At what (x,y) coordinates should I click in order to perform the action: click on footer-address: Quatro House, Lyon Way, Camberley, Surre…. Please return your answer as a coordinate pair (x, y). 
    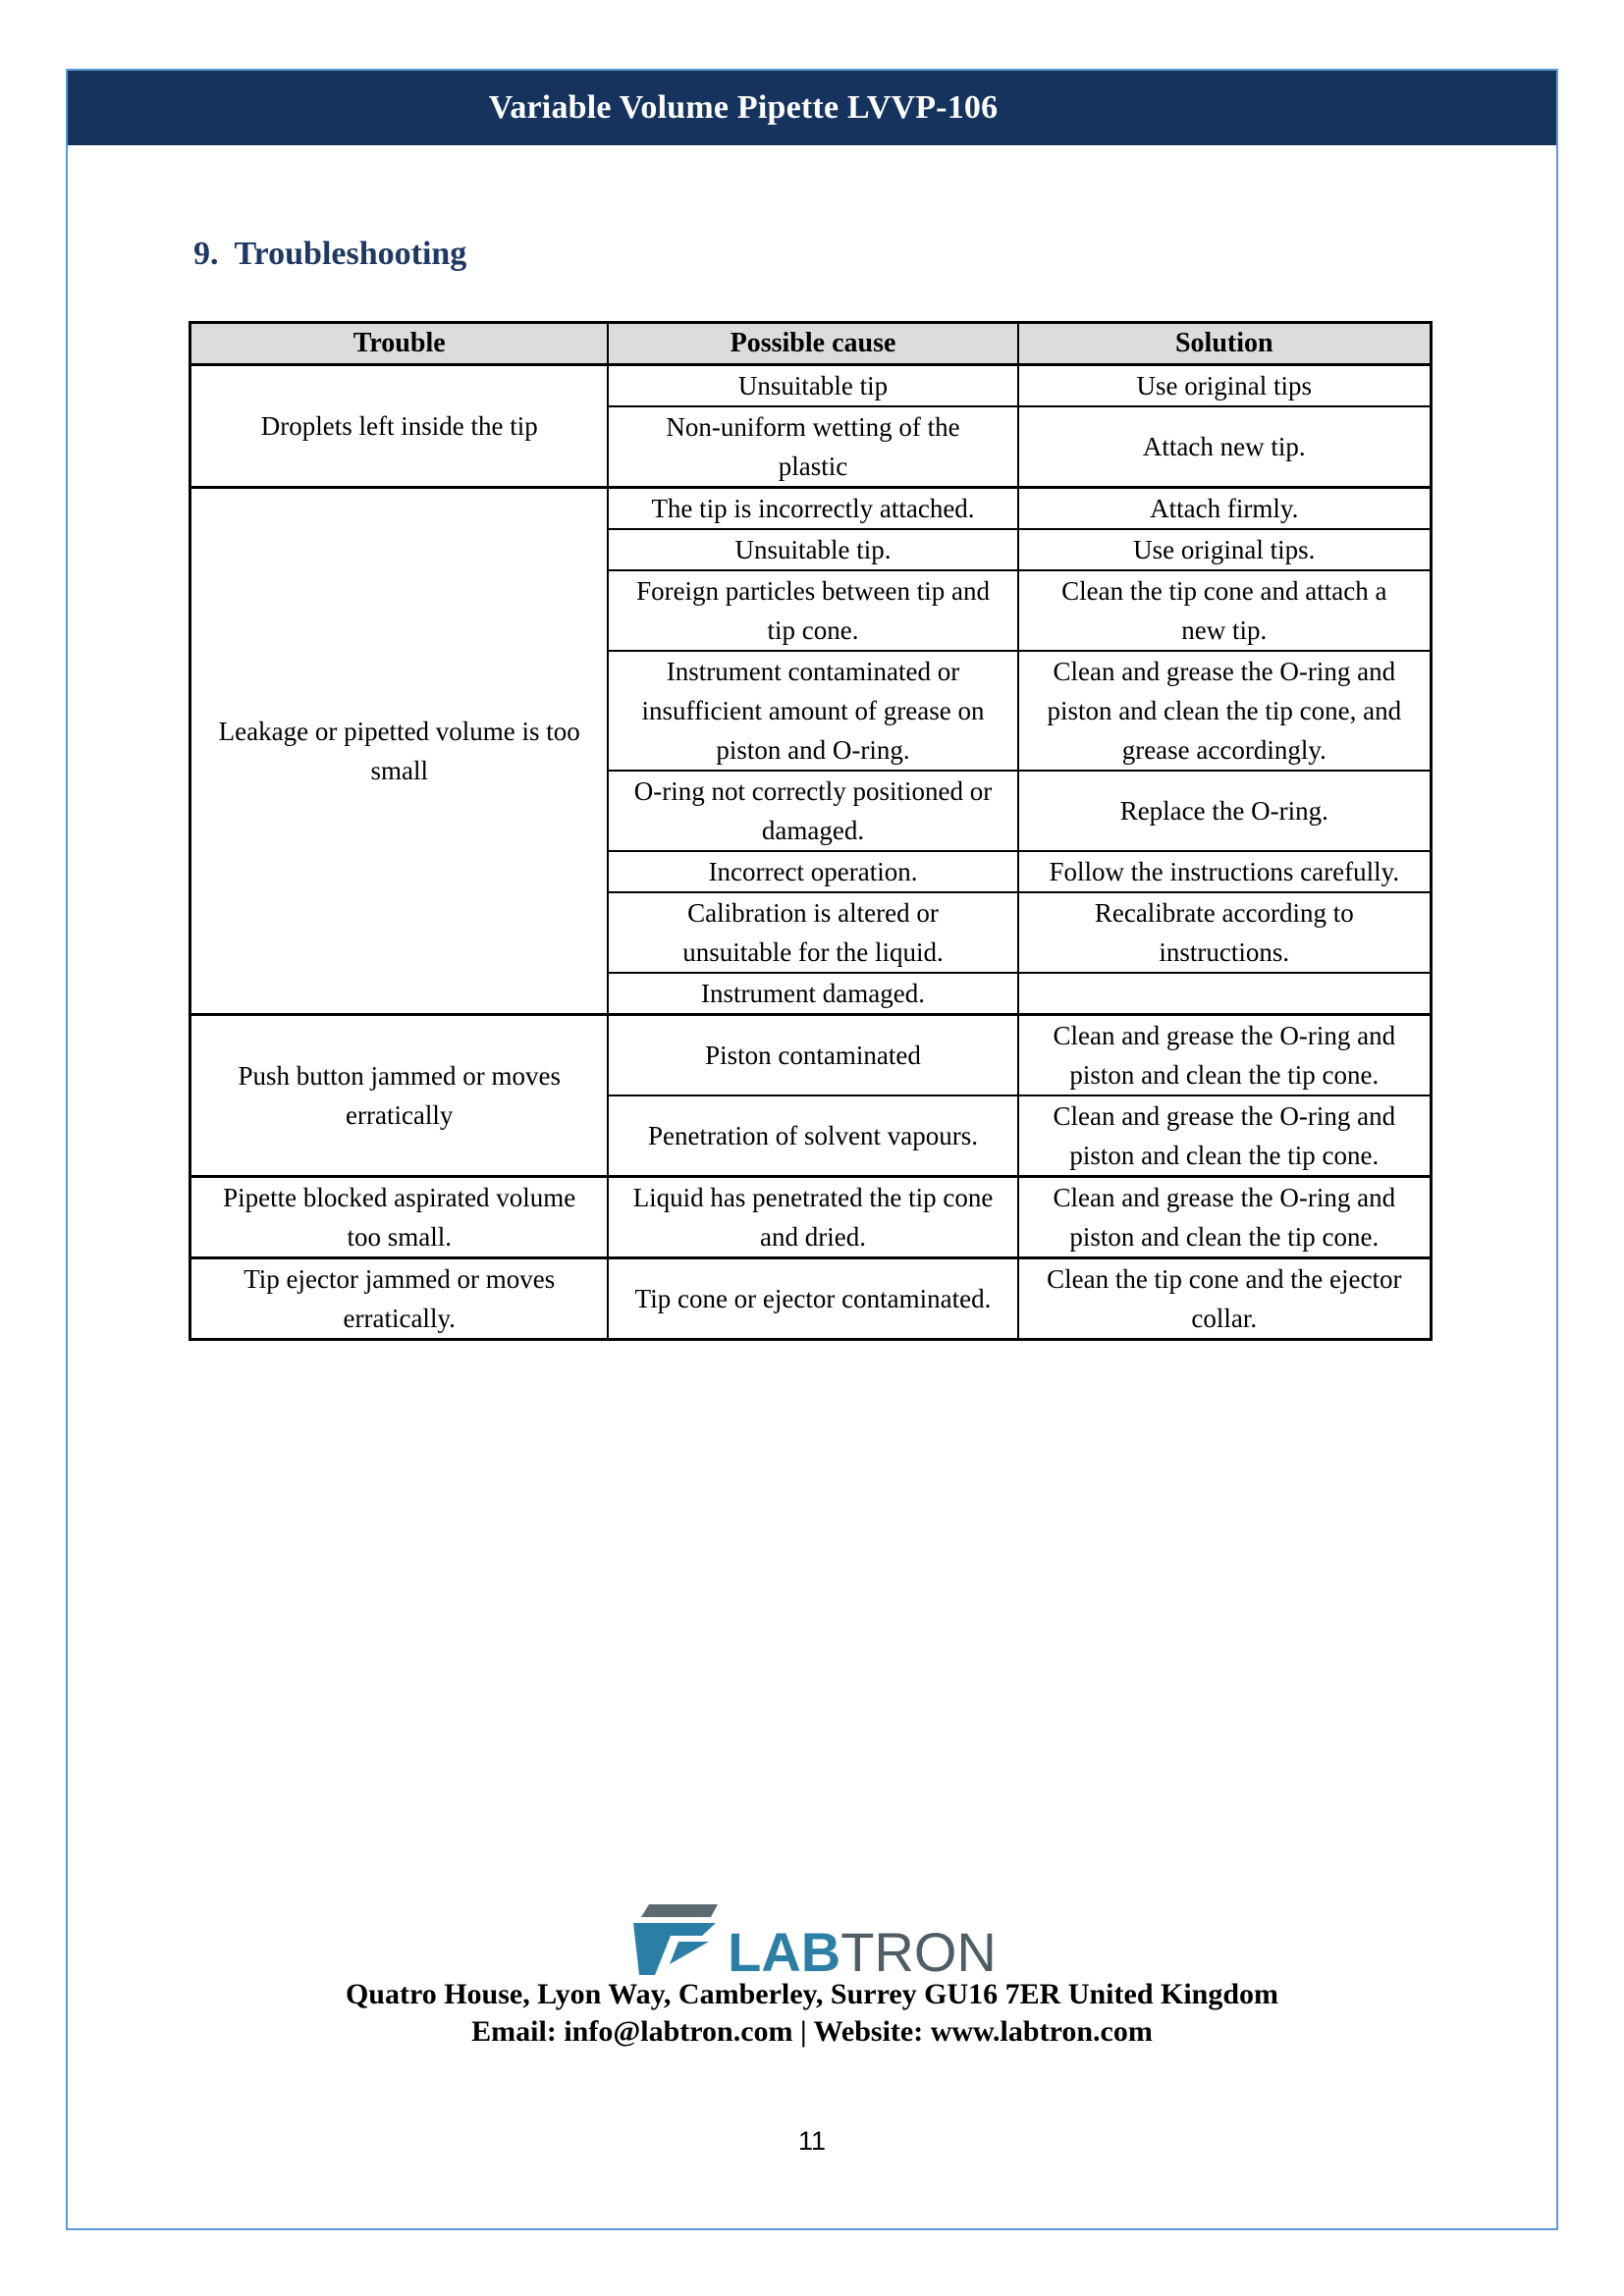
    Looking at the image, I should click on (812, 1994).